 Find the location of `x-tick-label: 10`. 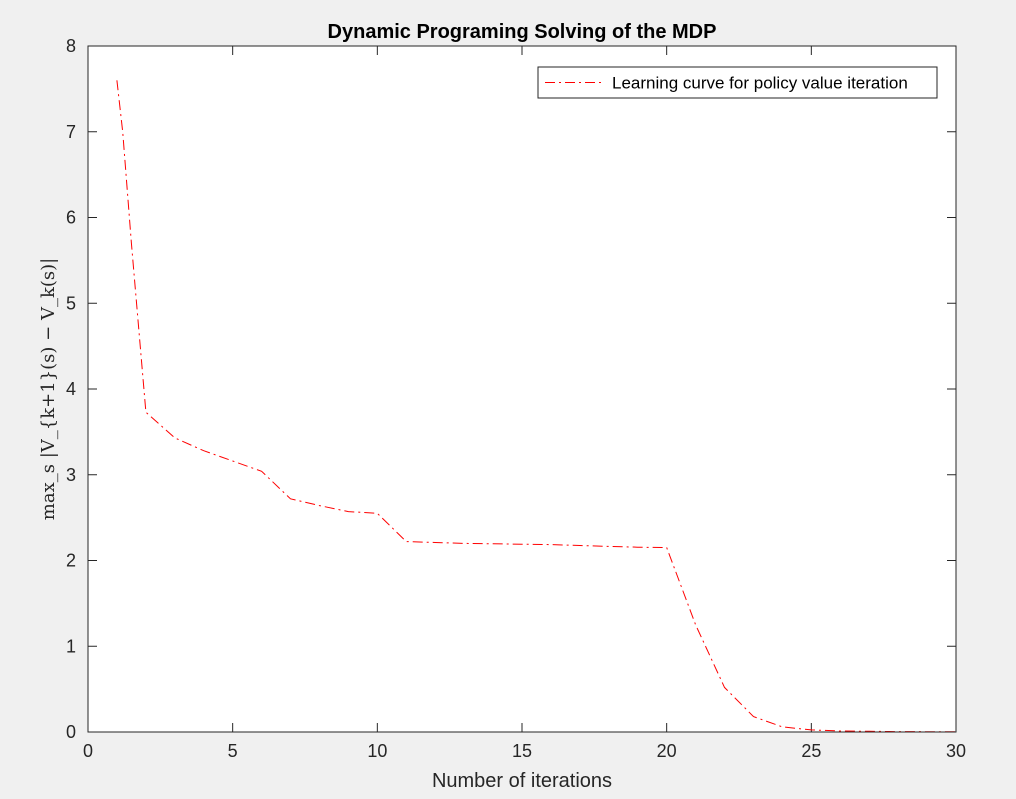

x-tick-label: 10 is located at coordinates (377, 751).